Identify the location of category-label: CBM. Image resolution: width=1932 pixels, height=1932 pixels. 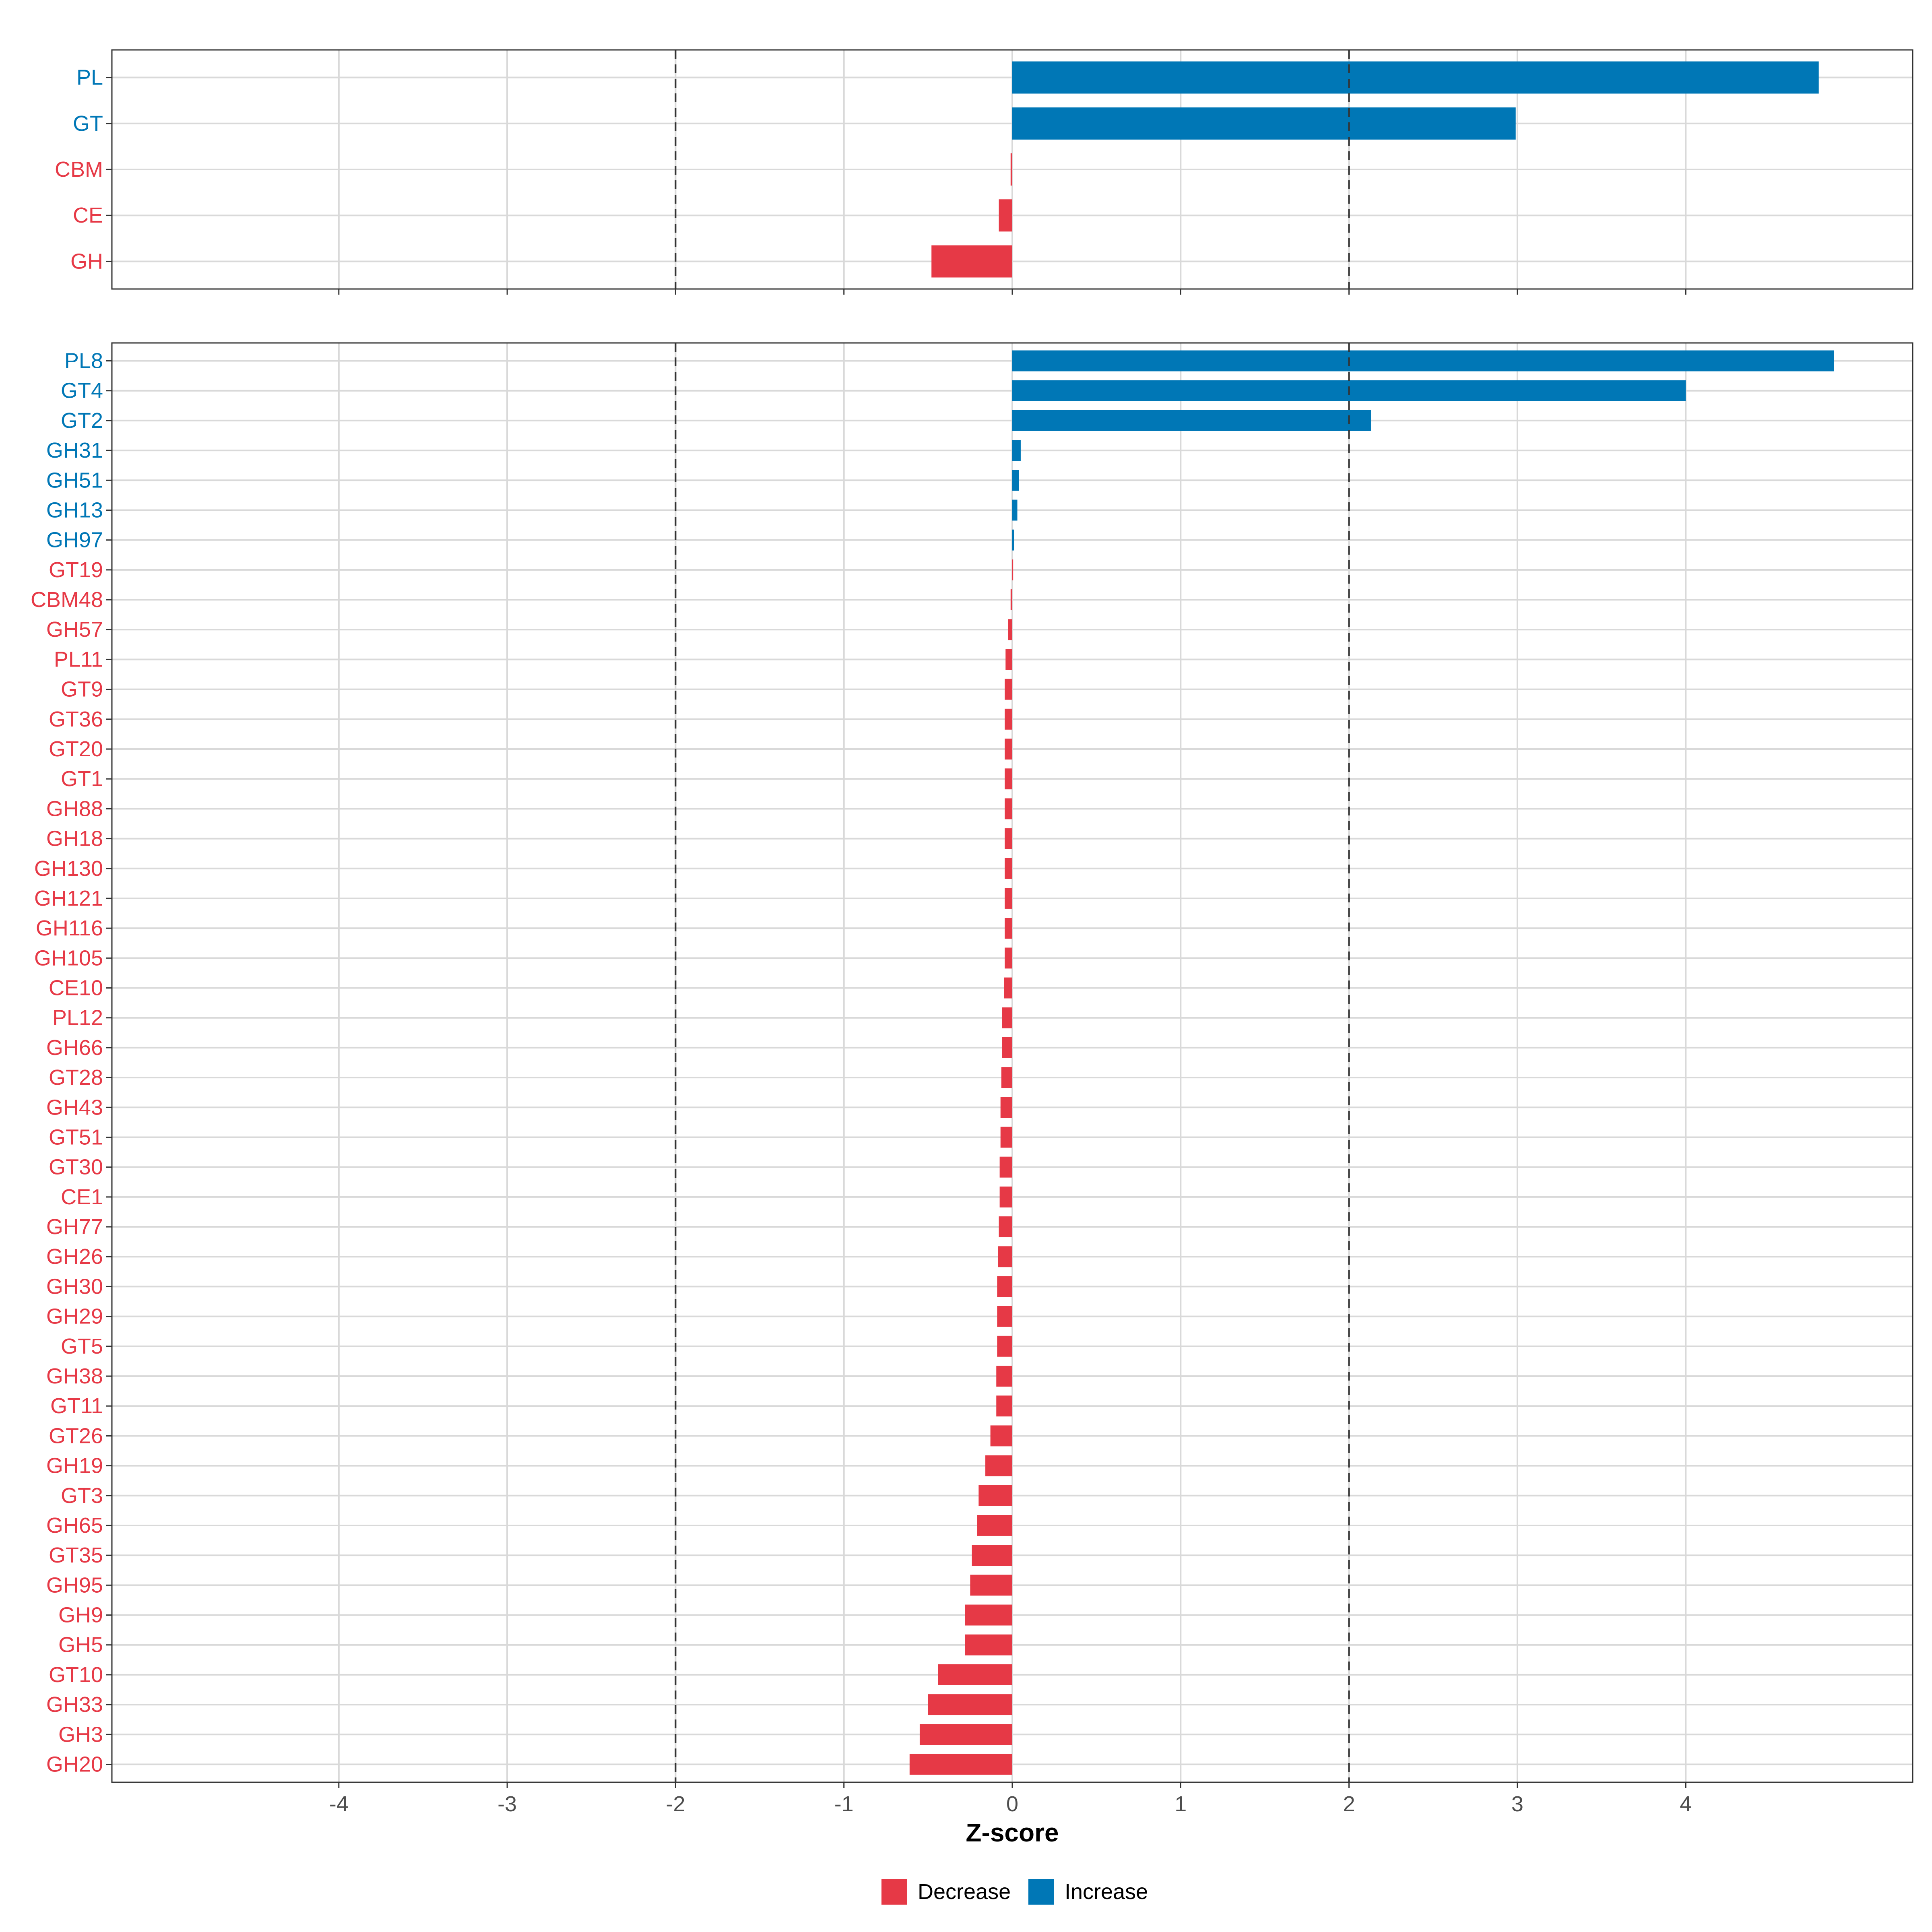
(79, 169).